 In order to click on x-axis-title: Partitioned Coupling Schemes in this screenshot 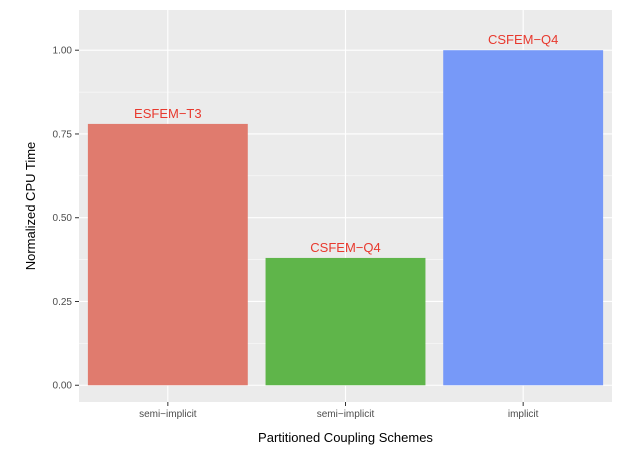, I will do `click(345, 437)`.